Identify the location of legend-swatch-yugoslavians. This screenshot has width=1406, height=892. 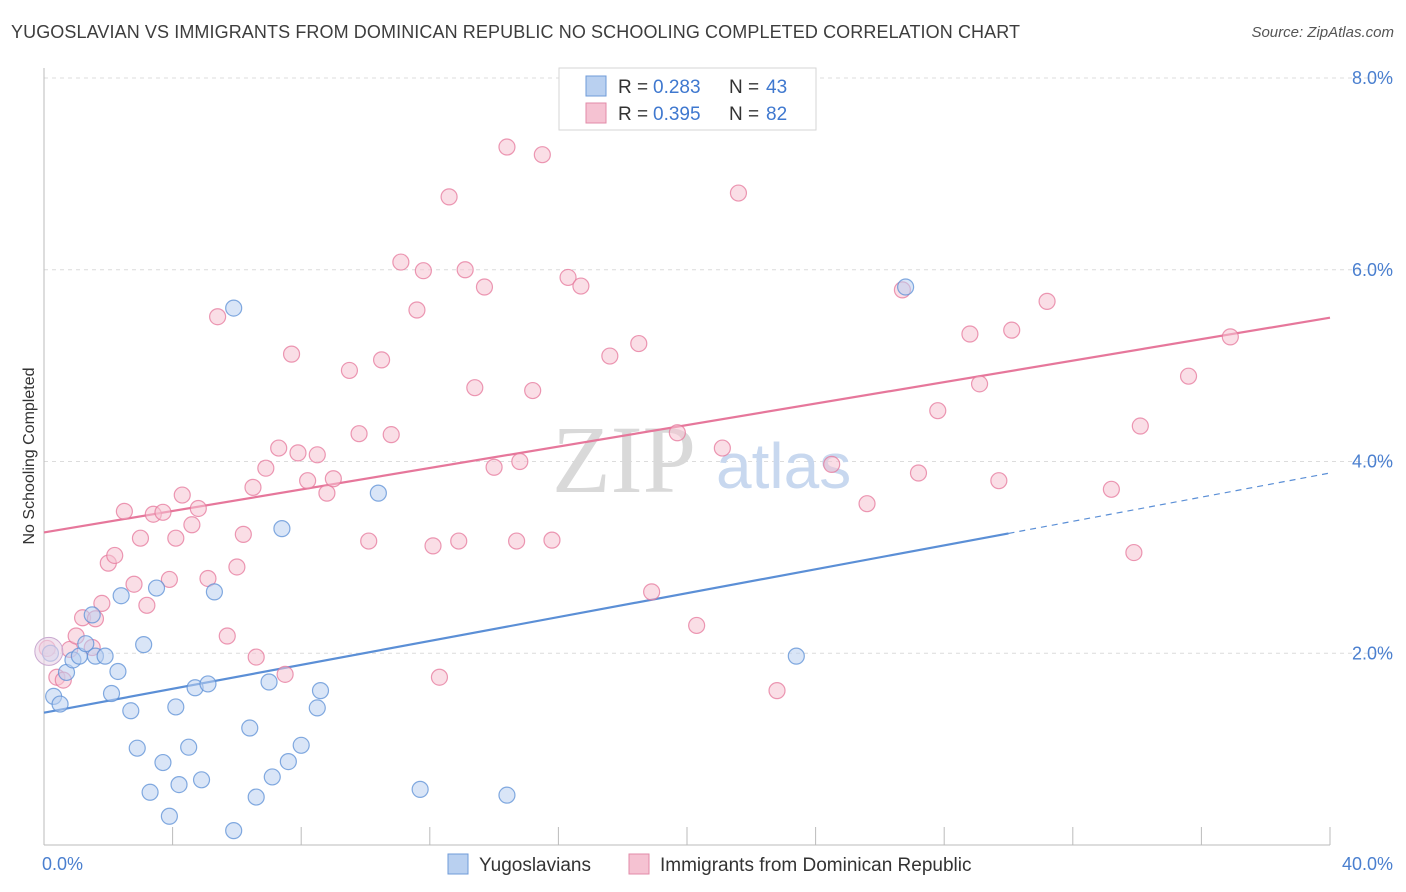
(596, 86).